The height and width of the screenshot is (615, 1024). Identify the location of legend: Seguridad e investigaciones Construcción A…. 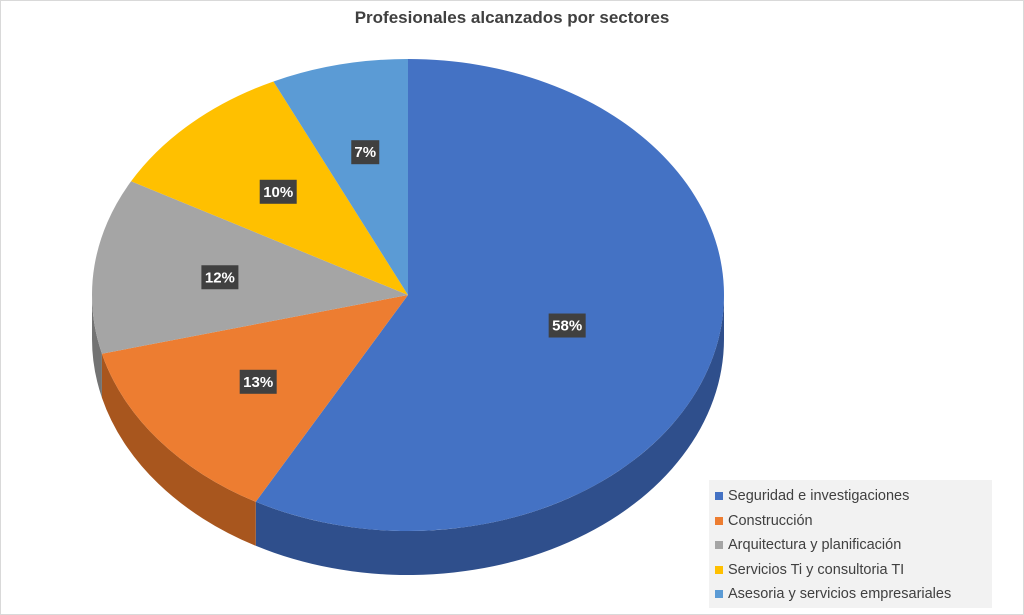
(850, 544).